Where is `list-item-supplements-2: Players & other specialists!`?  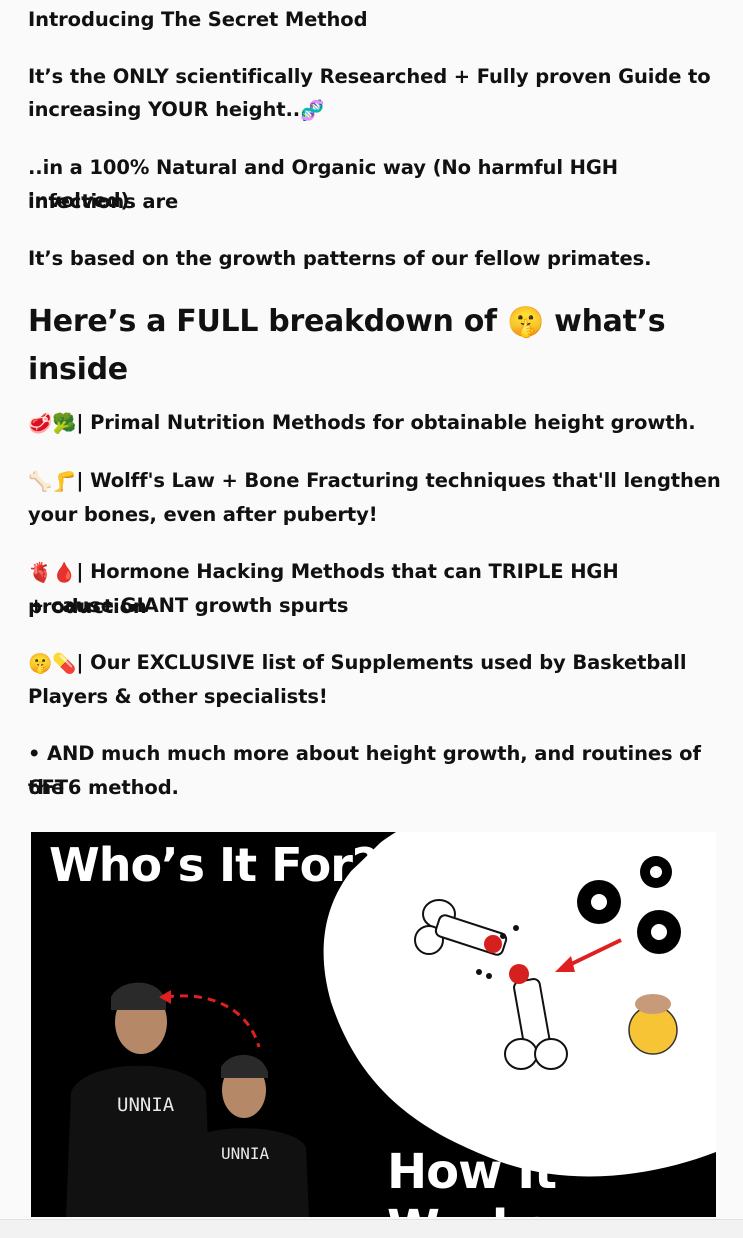
list-item-supplements-2: Players & other specialists! is located at coordinates (178, 696).